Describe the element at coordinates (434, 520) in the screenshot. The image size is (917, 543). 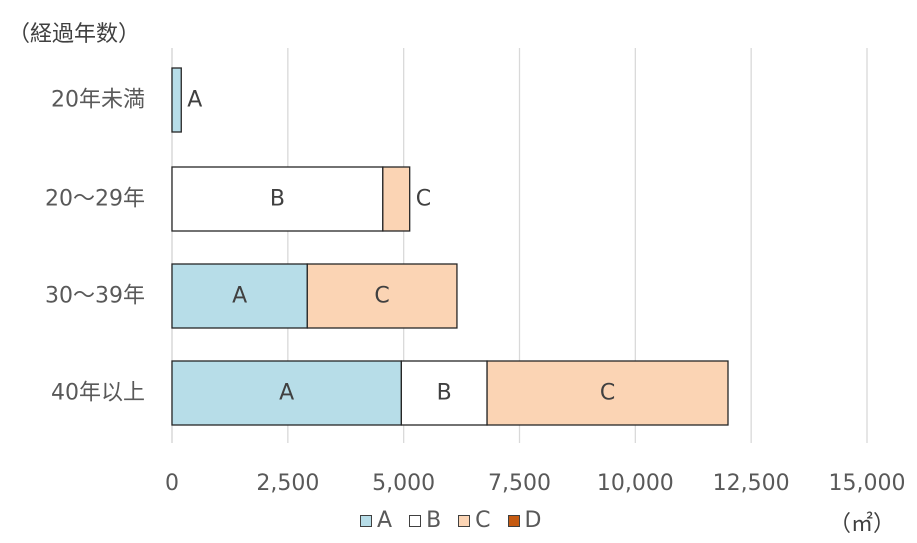
I see `legend-label-b: B` at that location.